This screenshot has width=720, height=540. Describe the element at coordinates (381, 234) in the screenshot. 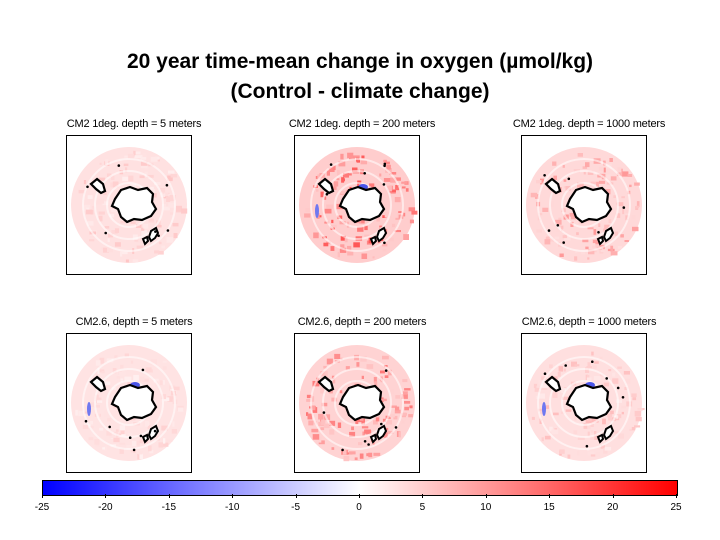

I see `new-zealand-outline` at that location.